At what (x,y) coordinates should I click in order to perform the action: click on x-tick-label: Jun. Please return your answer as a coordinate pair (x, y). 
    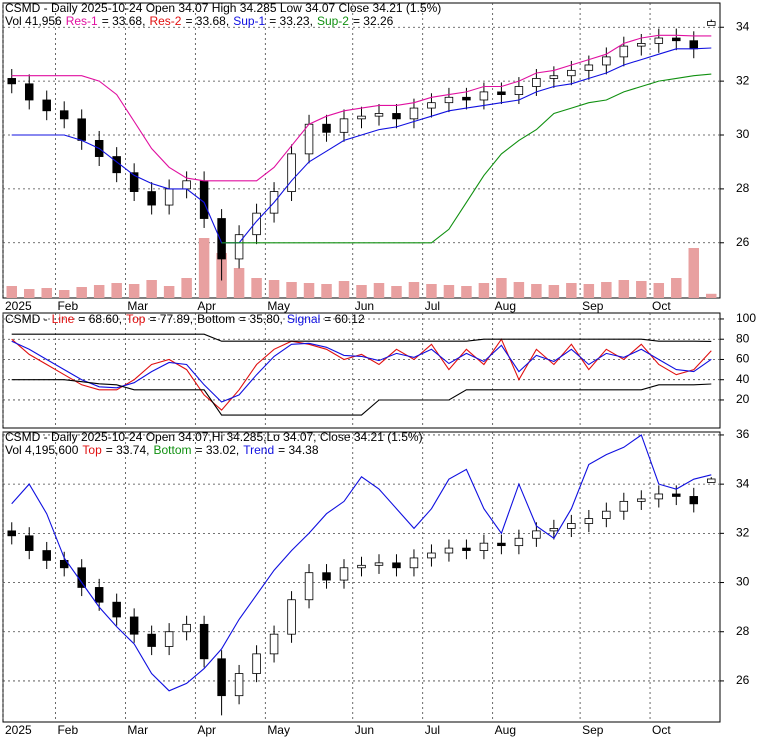
    Looking at the image, I should click on (364, 730).